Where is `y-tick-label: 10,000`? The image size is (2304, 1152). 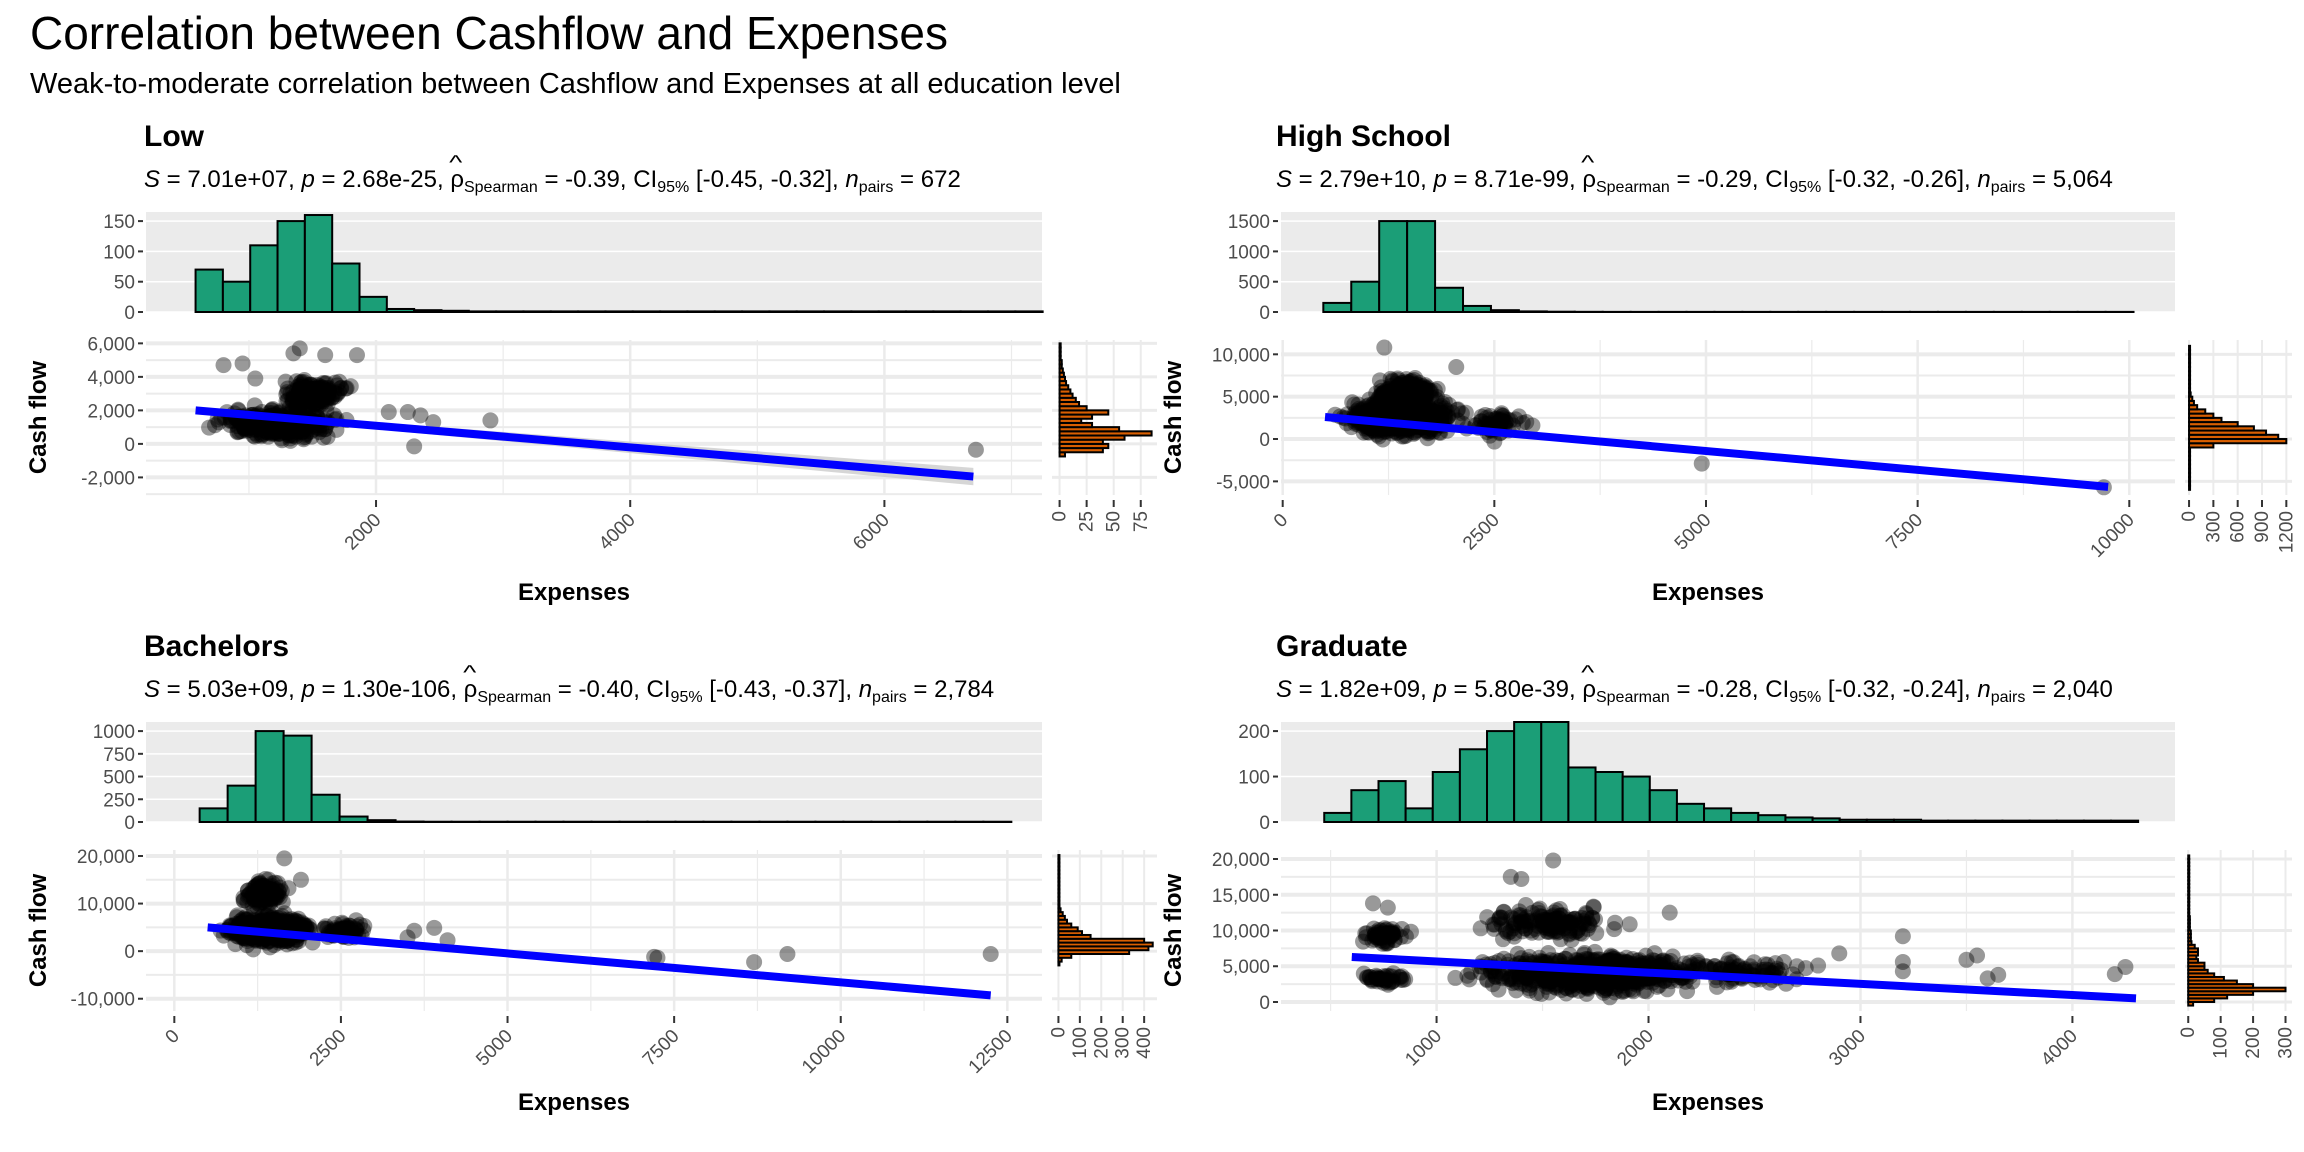 y-tick-label: 10,000 is located at coordinates (1241, 932).